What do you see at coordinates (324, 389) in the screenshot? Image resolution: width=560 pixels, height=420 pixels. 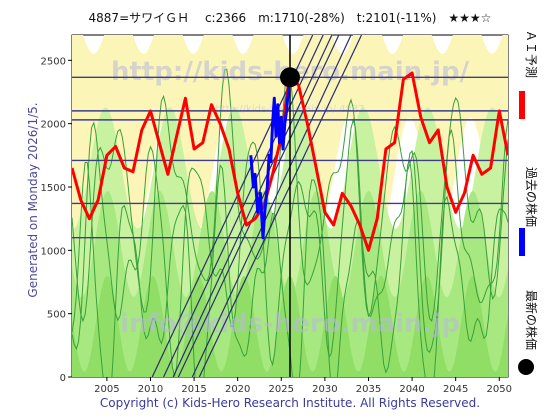 I see `x-tick-label: 2030` at bounding box center [324, 389].